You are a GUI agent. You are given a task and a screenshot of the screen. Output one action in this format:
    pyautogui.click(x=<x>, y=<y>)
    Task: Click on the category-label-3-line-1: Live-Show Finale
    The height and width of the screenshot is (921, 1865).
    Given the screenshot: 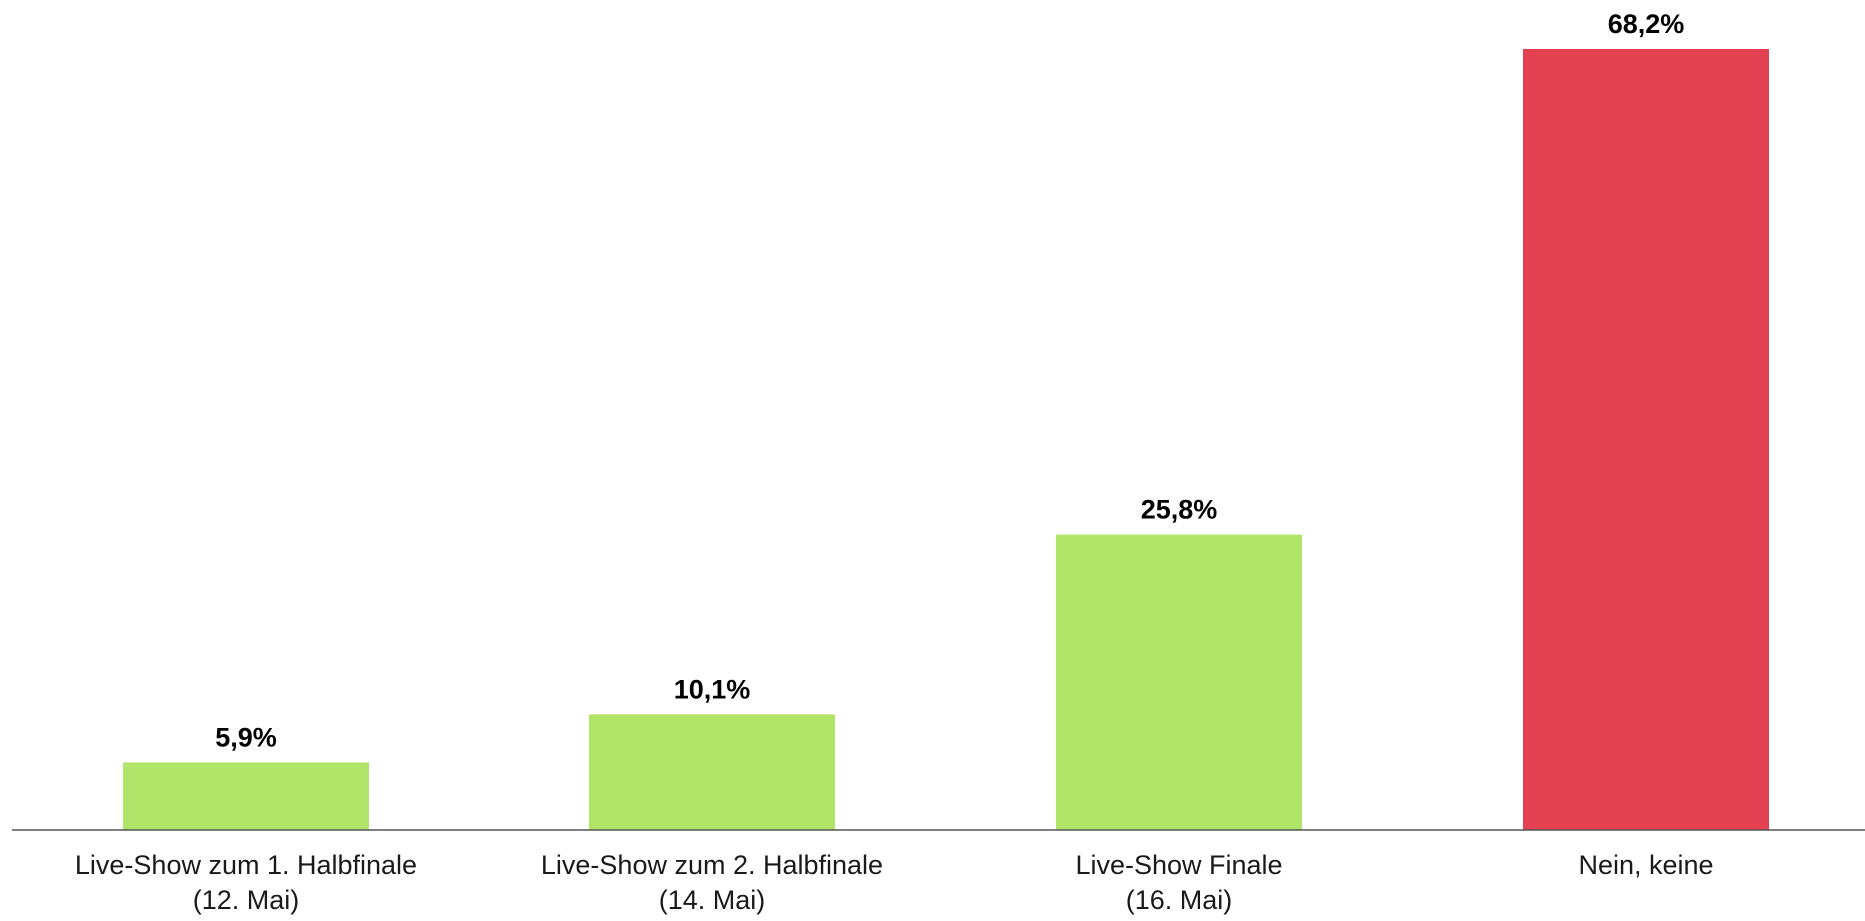 What is the action you would take?
    pyautogui.click(x=1178, y=865)
    